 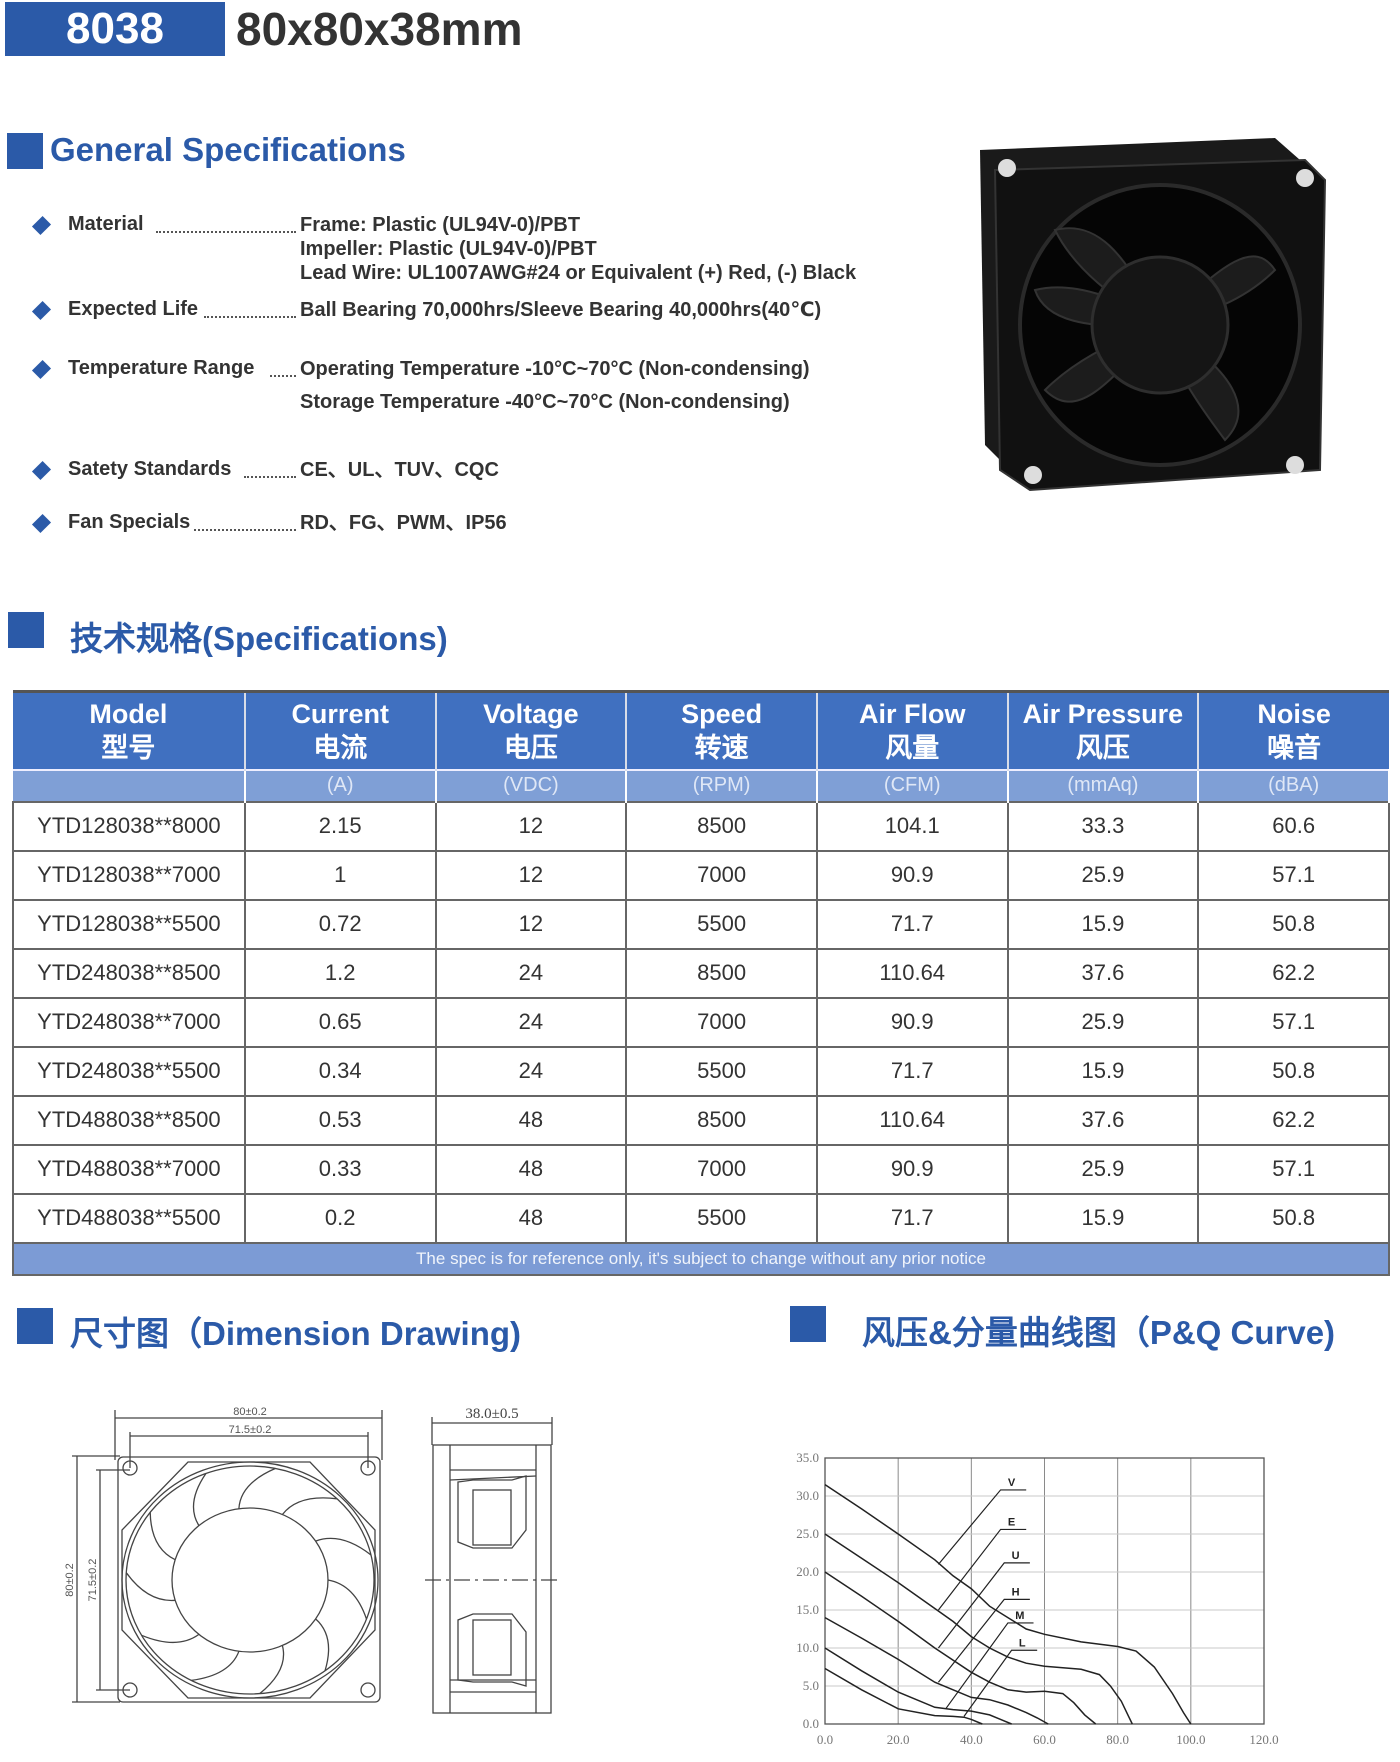 What do you see at coordinates (340, 1120) in the screenshot?
I see `table-cell: 0.53` at bounding box center [340, 1120].